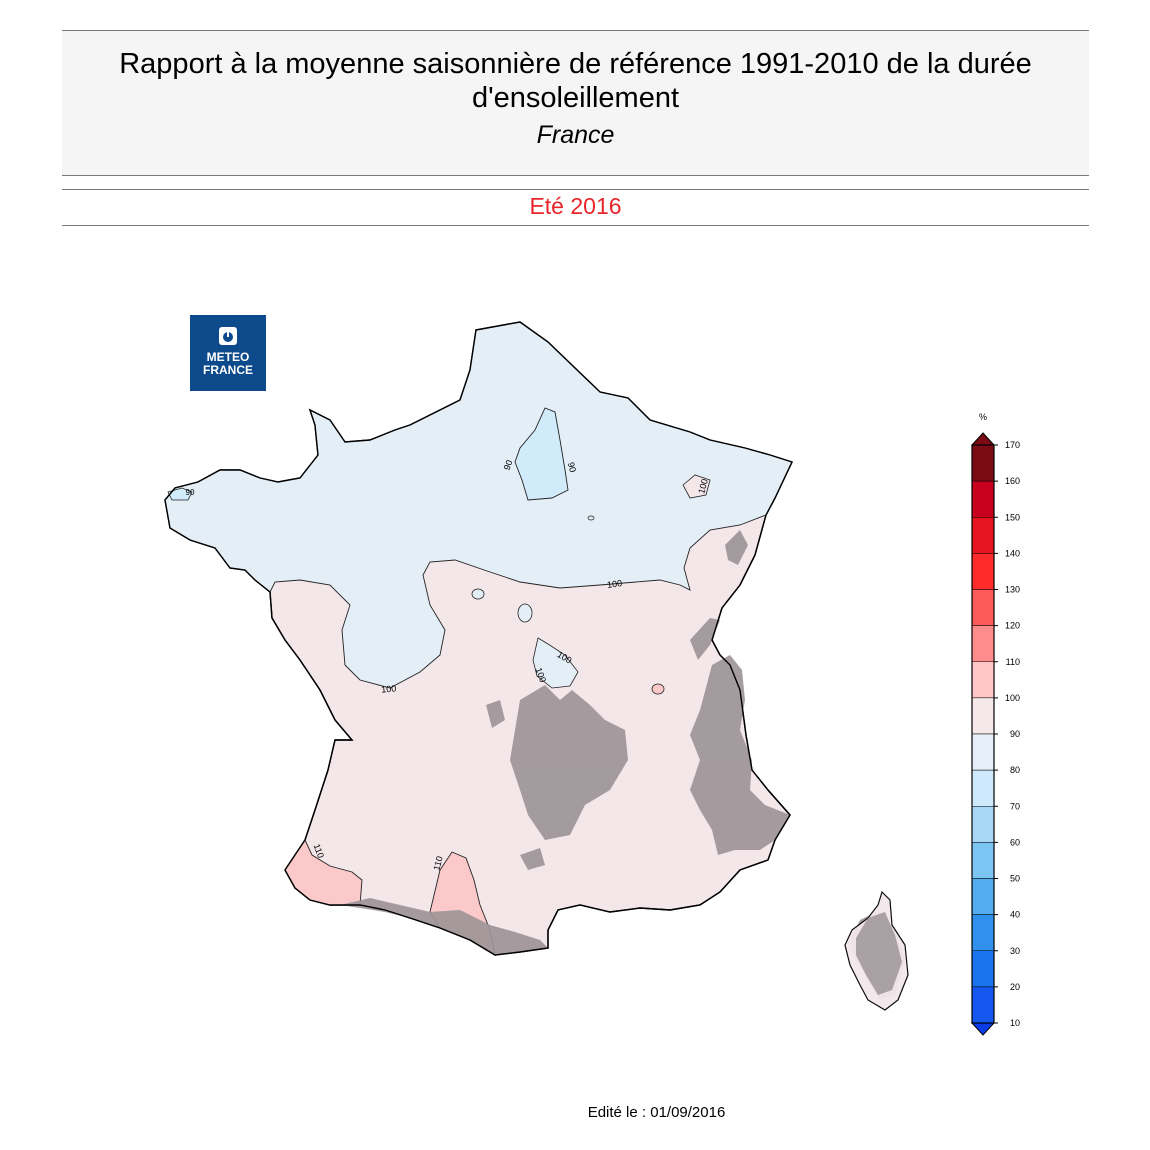  What do you see at coordinates (1015, 987) in the screenshot?
I see `legend-tick-label: 20` at bounding box center [1015, 987].